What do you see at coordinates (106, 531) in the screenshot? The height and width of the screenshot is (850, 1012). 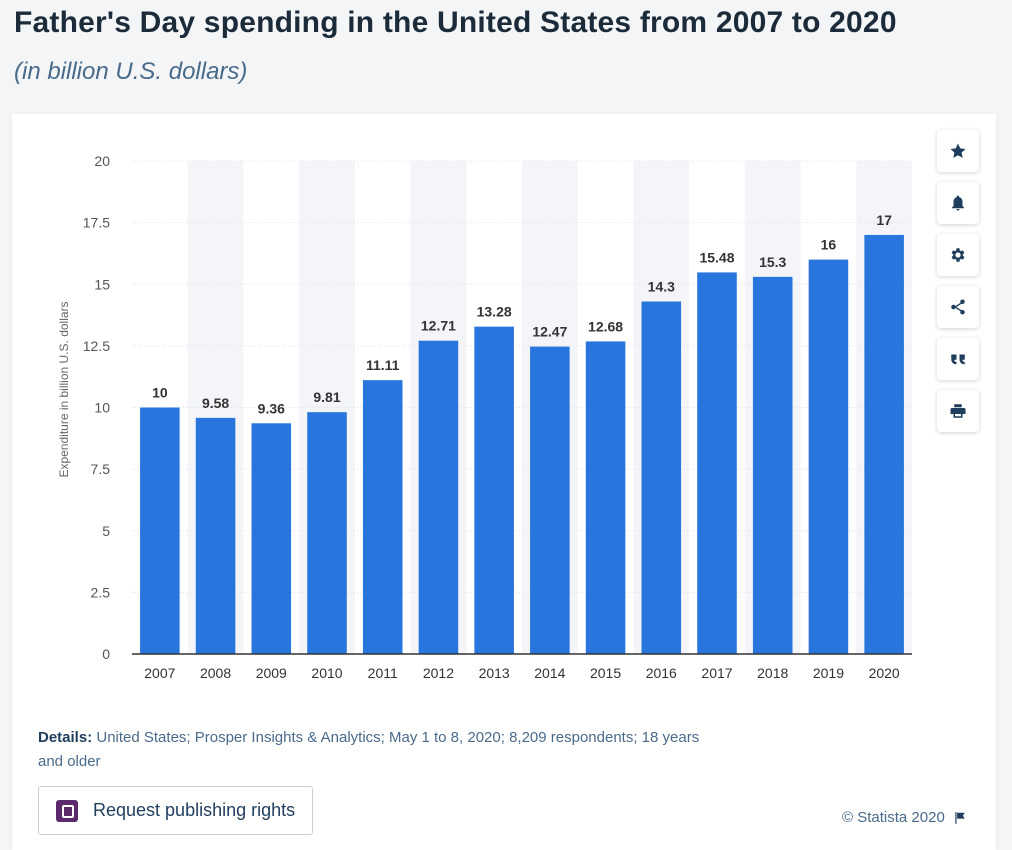 I see `y-tick-label: 5` at bounding box center [106, 531].